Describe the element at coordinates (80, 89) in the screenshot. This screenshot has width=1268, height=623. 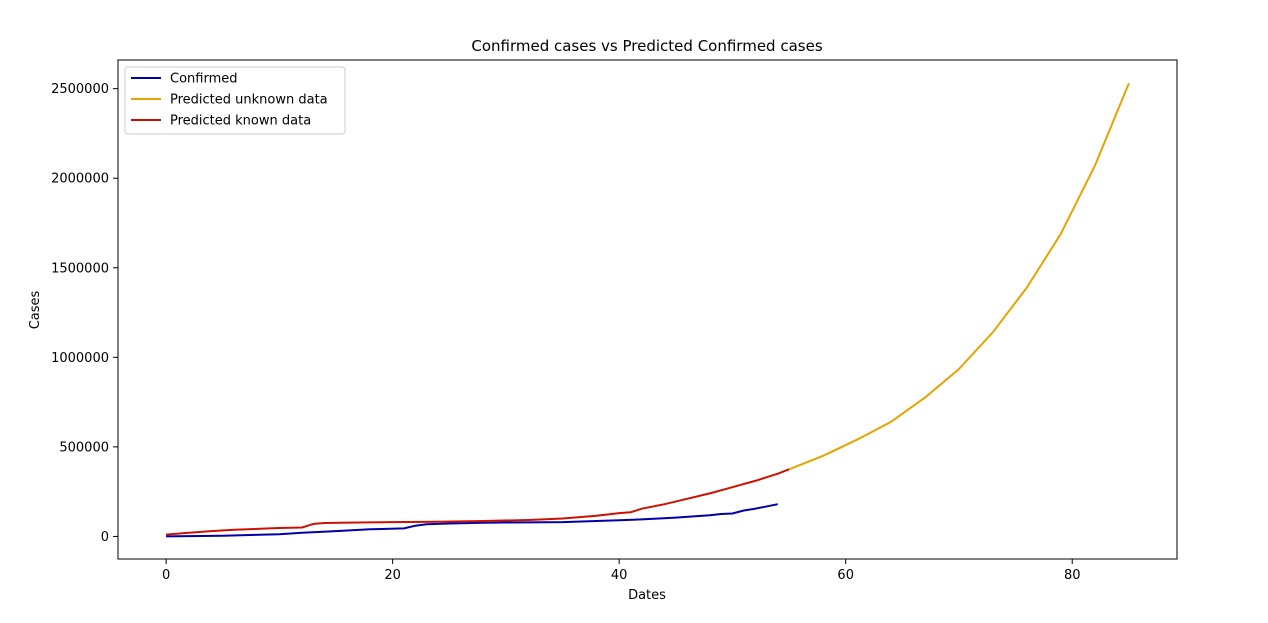
I see `y-tick-label: 2500000` at that location.